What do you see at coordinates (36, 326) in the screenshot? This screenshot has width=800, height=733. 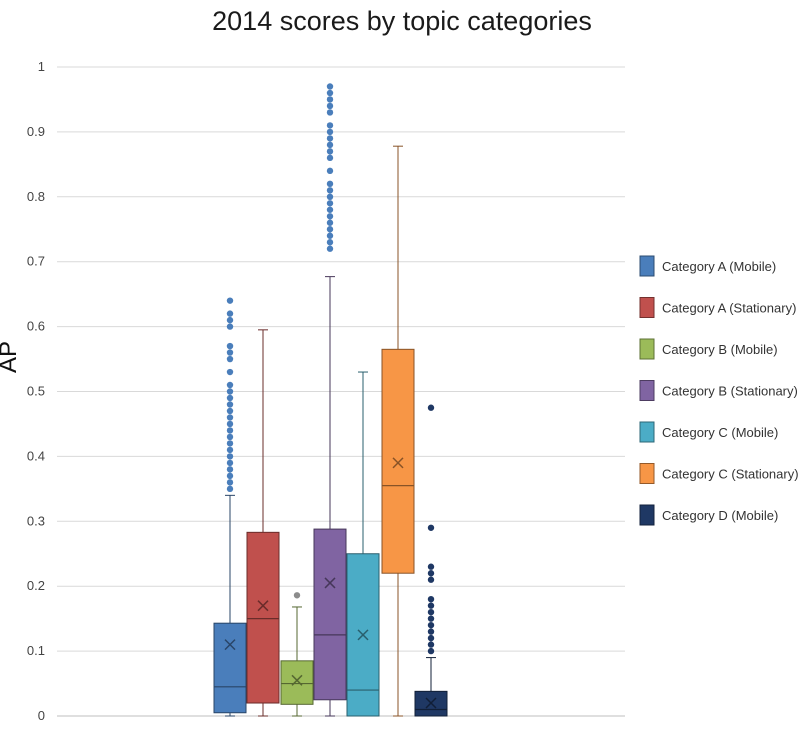 I see `y-tick-label: 0.6` at bounding box center [36, 326].